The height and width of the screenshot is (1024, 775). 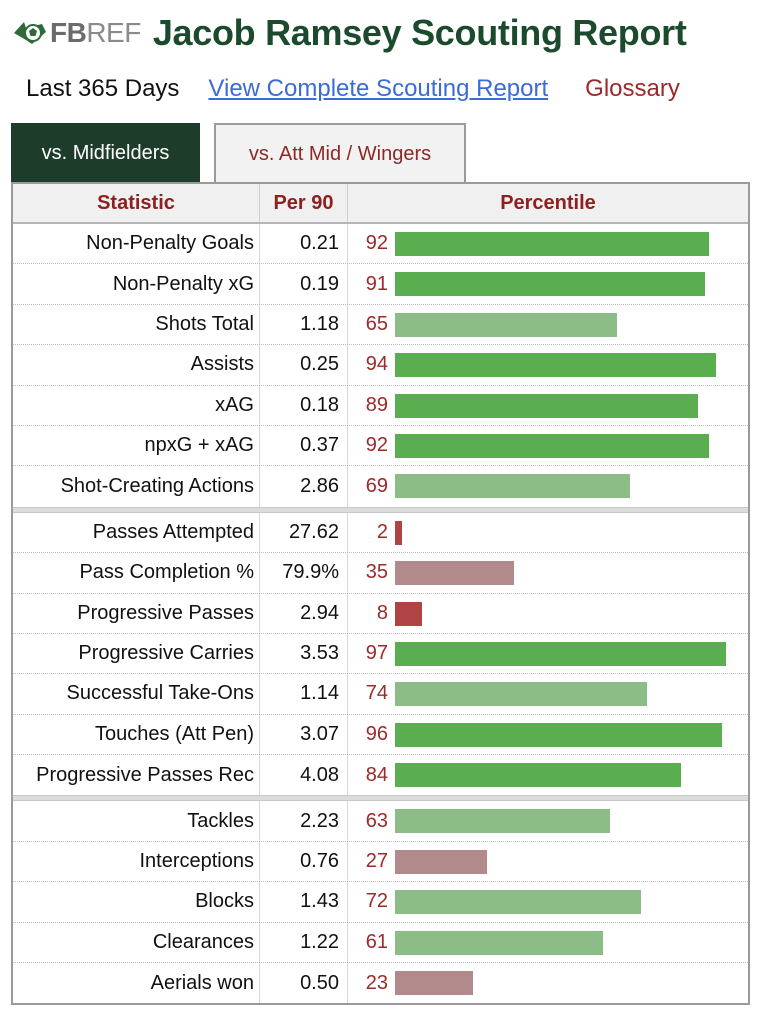 What do you see at coordinates (136, 775) in the screenshot?
I see `stat-name: Progressive Passes Rec` at bounding box center [136, 775].